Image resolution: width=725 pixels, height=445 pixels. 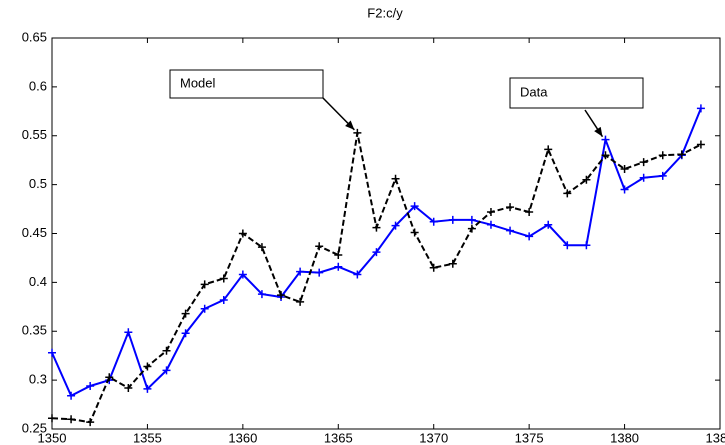 What do you see at coordinates (433, 437) in the screenshot?
I see `x-tick-label: 1370` at bounding box center [433, 437].